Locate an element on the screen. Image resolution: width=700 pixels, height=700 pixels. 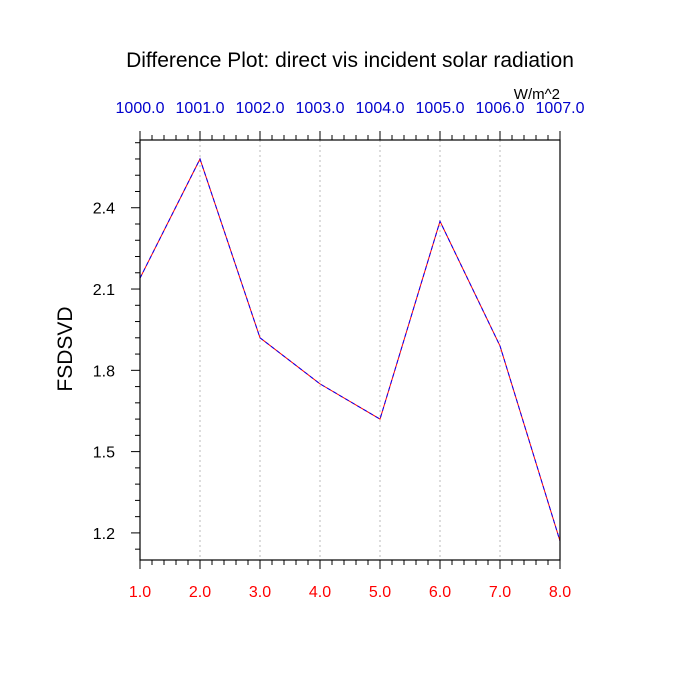
y-axis-label: FSDSVD is located at coordinates (65, 348).